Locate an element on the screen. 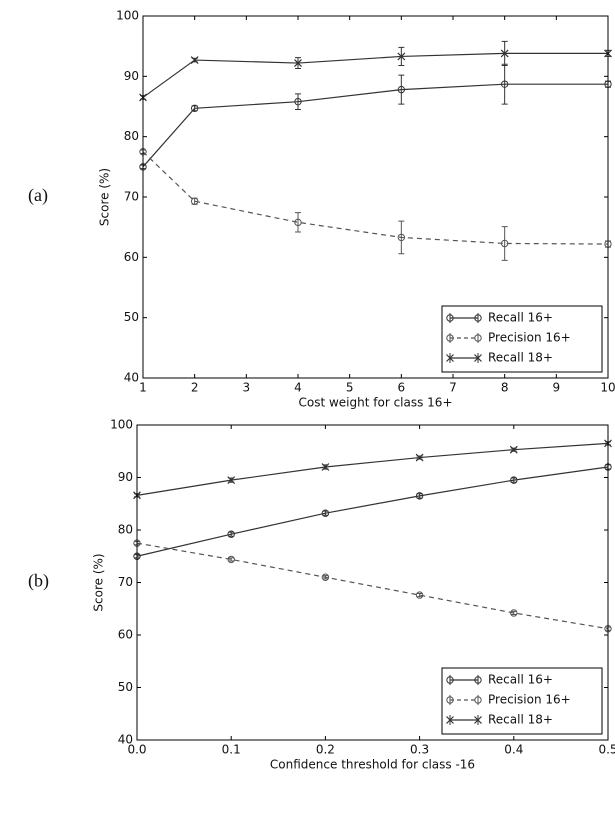 This screenshot has width=615, height=821. x-tick-label: 7 is located at coordinates (453, 388).